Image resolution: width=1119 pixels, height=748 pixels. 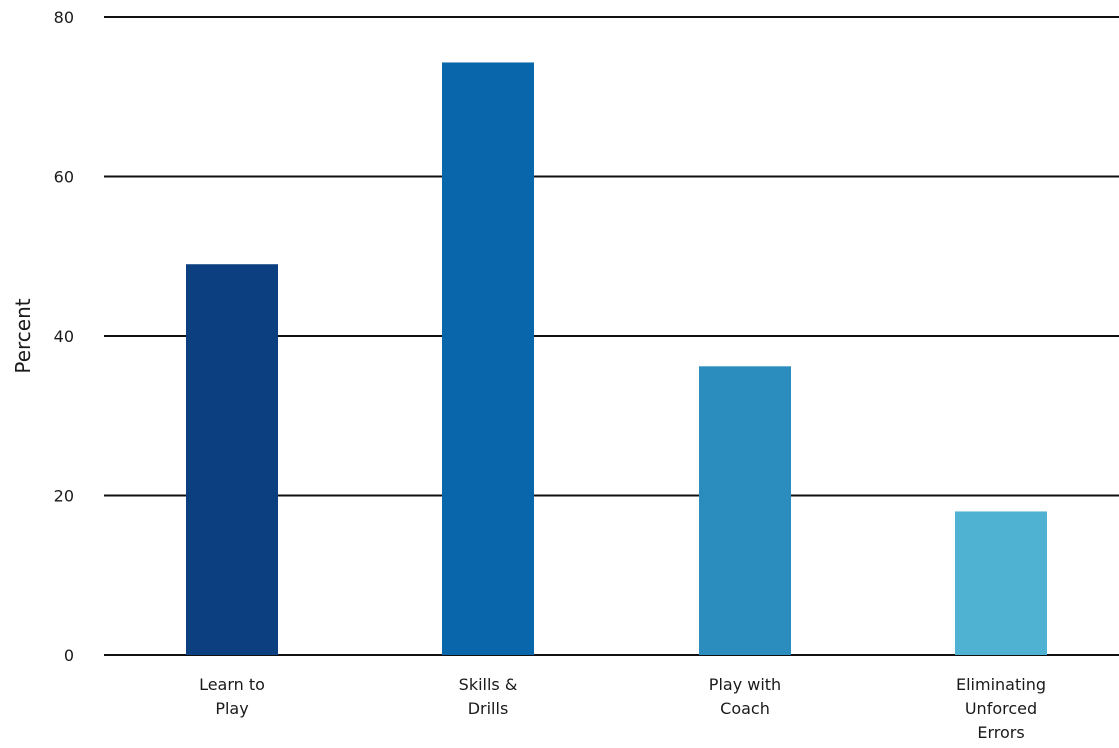 I want to click on x-category-label-line: Learn to, so click(x=232, y=684).